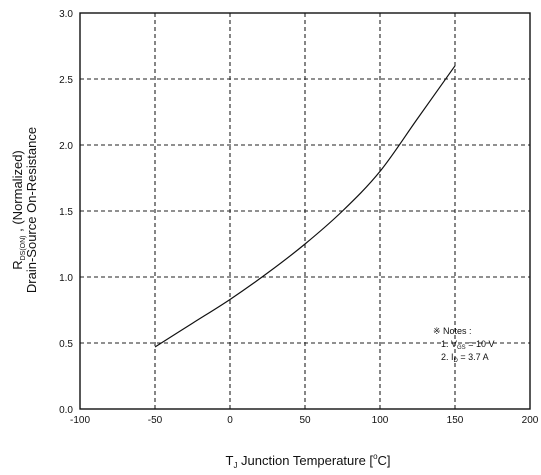  Describe the element at coordinates (452, 331) in the screenshot. I see `notes-title: ※ Notes :` at that location.